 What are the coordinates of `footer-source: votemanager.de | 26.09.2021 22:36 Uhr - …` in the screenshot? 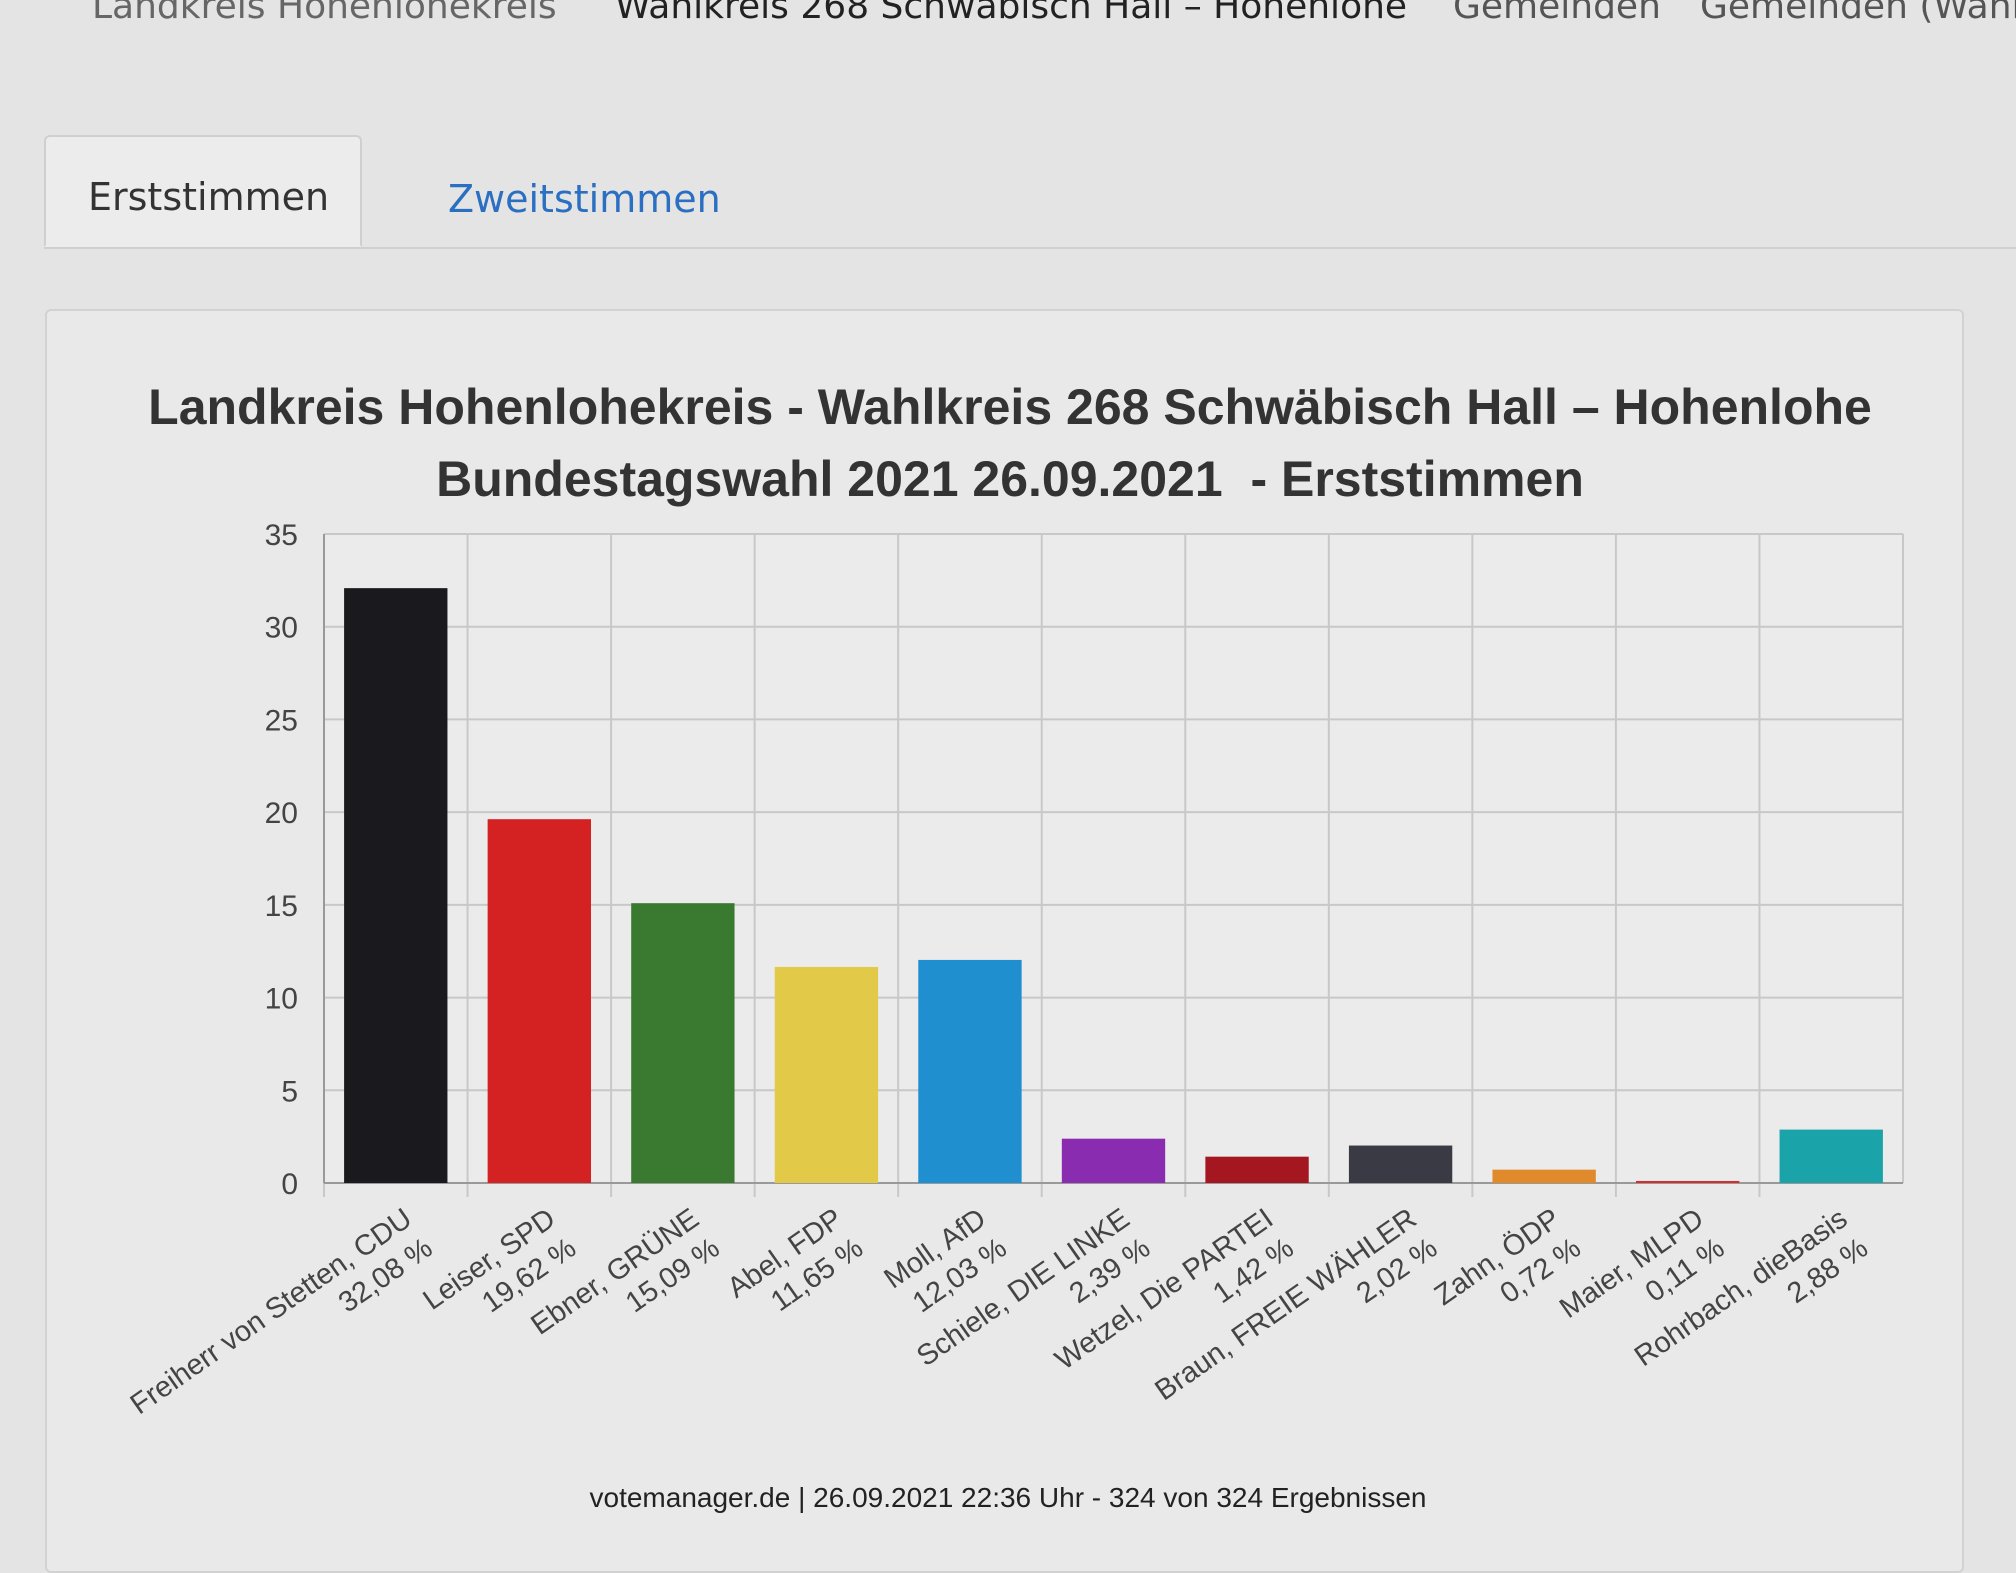 It's located at (1008, 1497).